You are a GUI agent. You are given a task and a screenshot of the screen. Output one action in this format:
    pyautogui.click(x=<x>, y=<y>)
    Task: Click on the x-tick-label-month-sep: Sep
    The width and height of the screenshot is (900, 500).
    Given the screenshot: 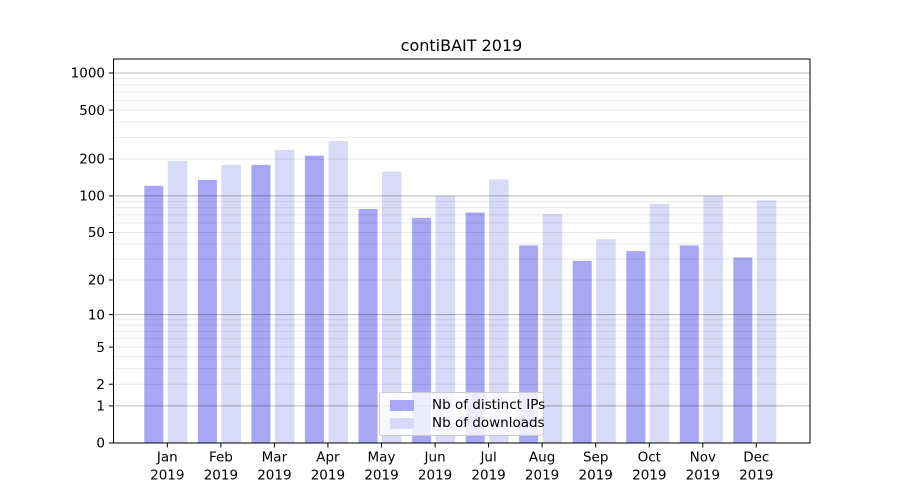 What is the action you would take?
    pyautogui.click(x=595, y=458)
    